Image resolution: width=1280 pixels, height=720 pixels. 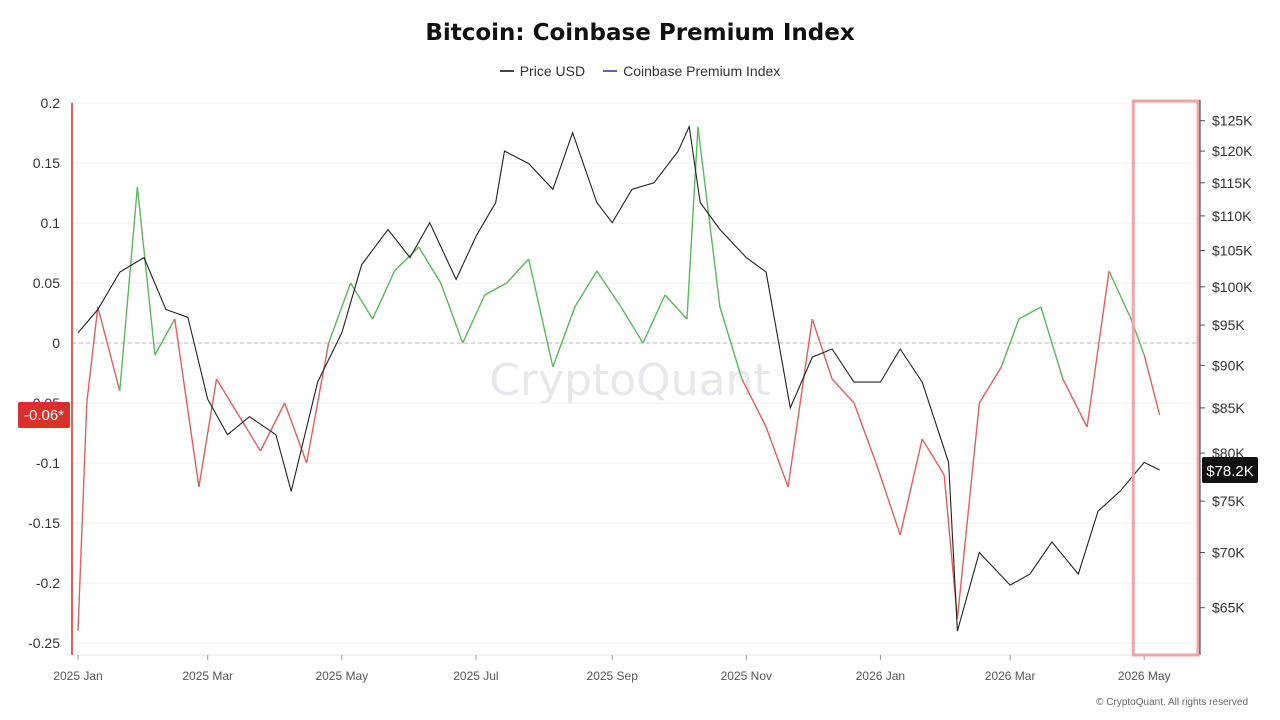 I want to click on y-right-tick-label: $105K, so click(x=1232, y=251).